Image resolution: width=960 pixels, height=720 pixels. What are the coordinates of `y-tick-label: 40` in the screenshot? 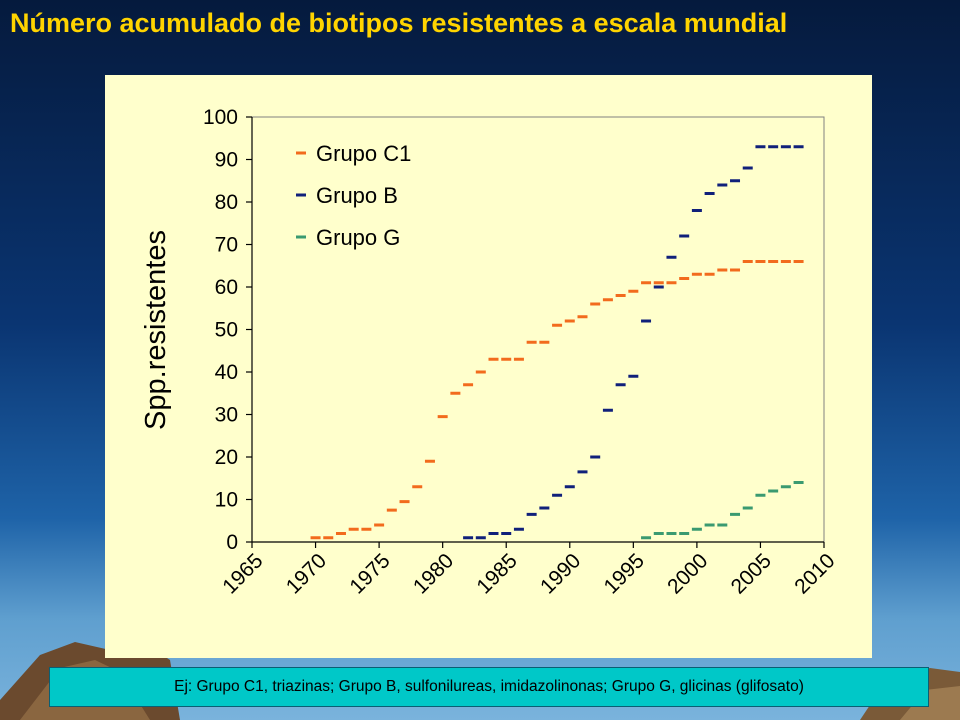 It's located at (226, 372).